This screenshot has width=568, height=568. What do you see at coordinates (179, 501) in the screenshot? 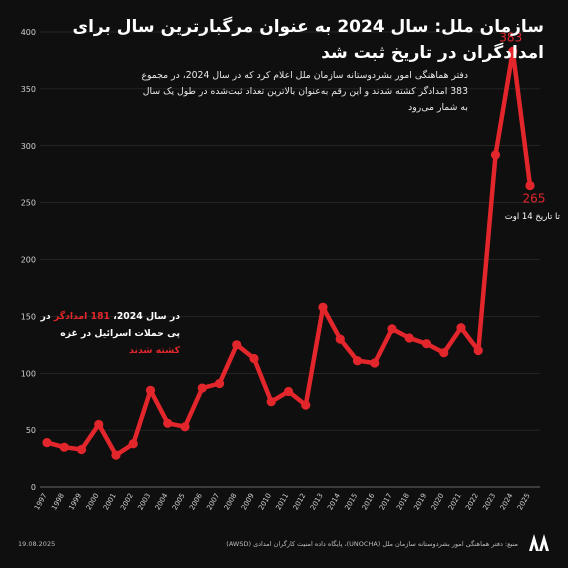
I see `x-tick-label: 2005` at bounding box center [179, 501].